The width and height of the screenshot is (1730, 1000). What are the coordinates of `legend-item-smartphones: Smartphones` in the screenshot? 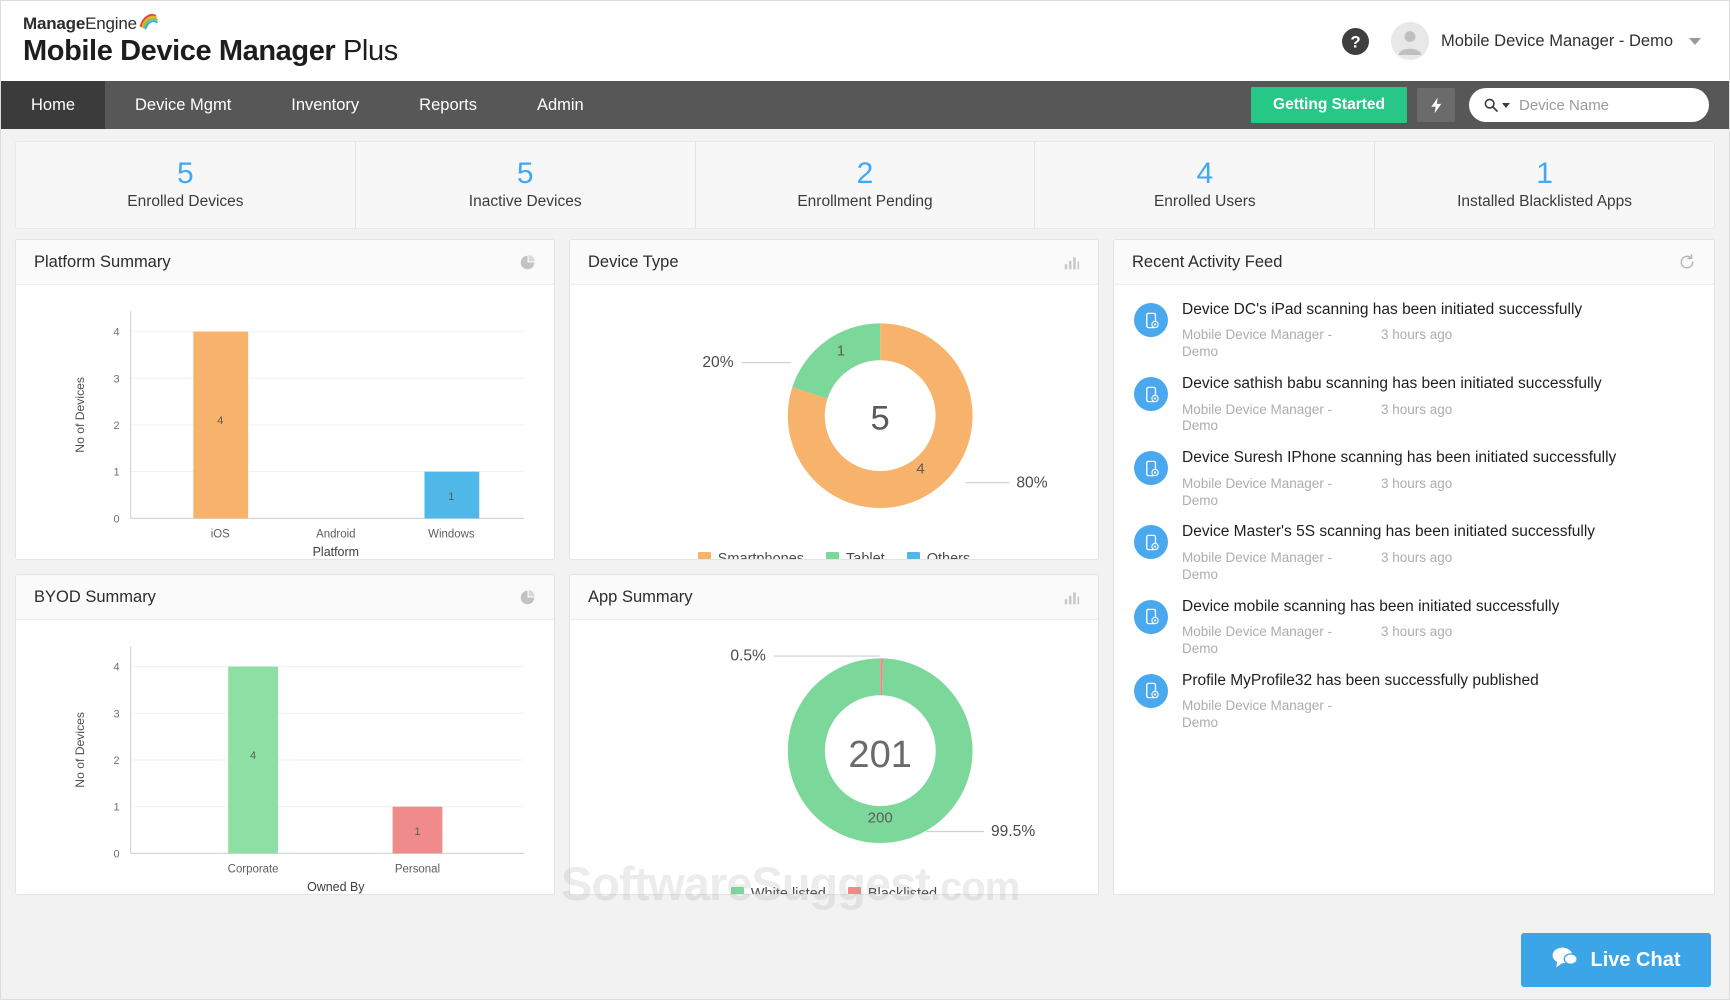 It's located at (751, 555).